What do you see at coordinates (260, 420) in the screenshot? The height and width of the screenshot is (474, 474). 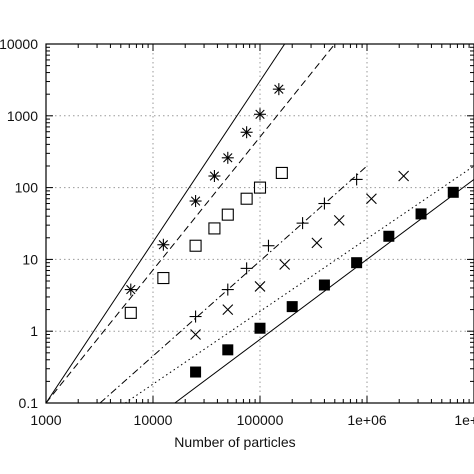 I see `x-tick-label: 100000` at bounding box center [260, 420].